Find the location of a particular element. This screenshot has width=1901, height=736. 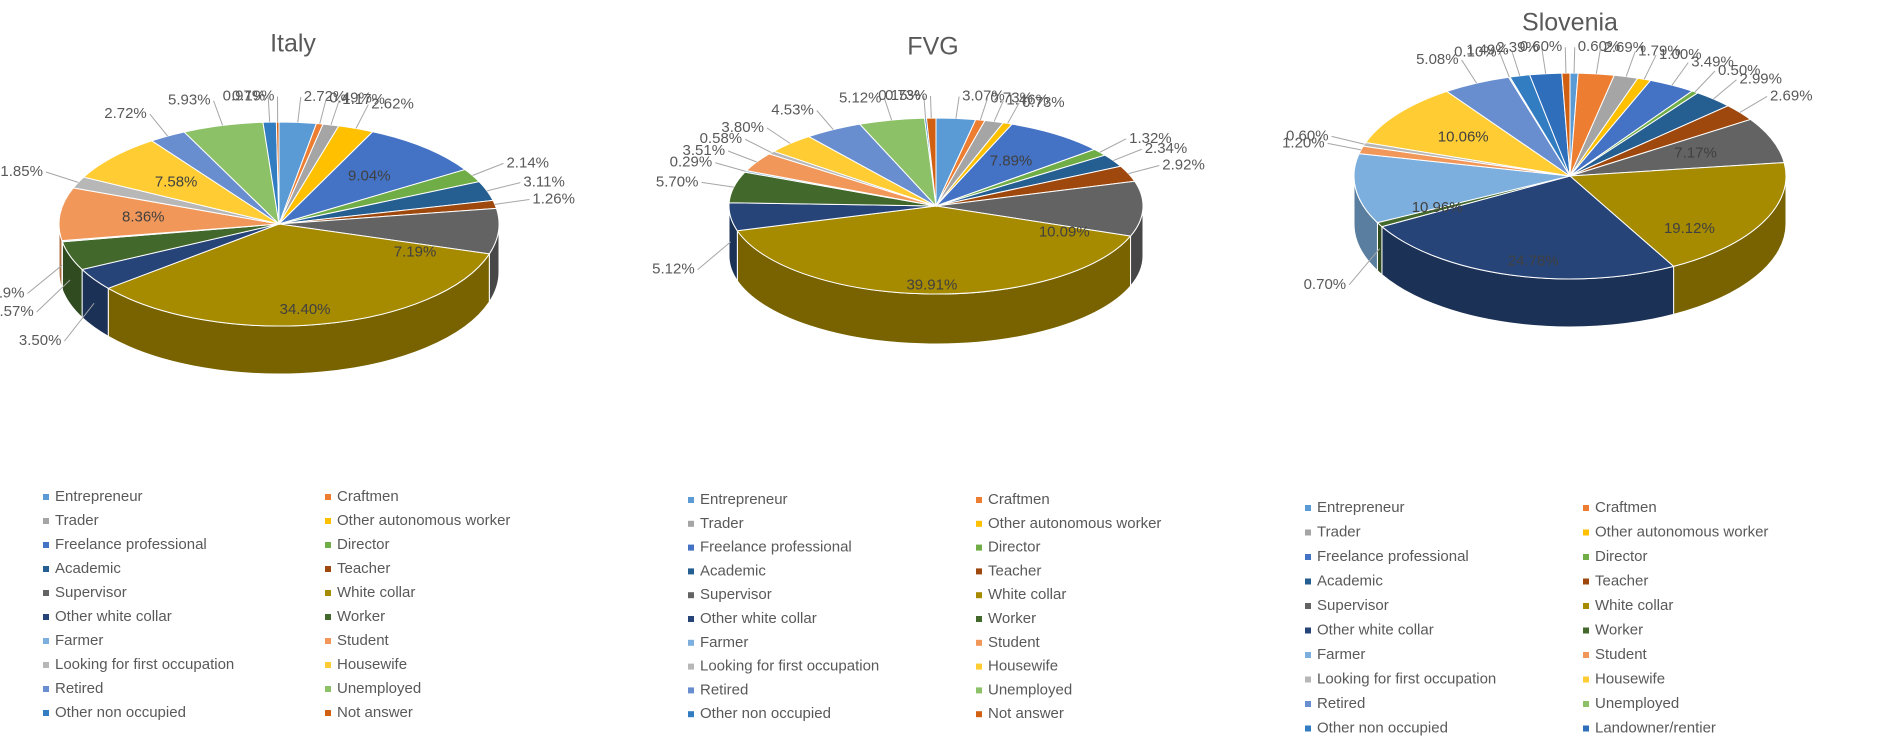

data-label: 2.72% is located at coordinates (325, 96).